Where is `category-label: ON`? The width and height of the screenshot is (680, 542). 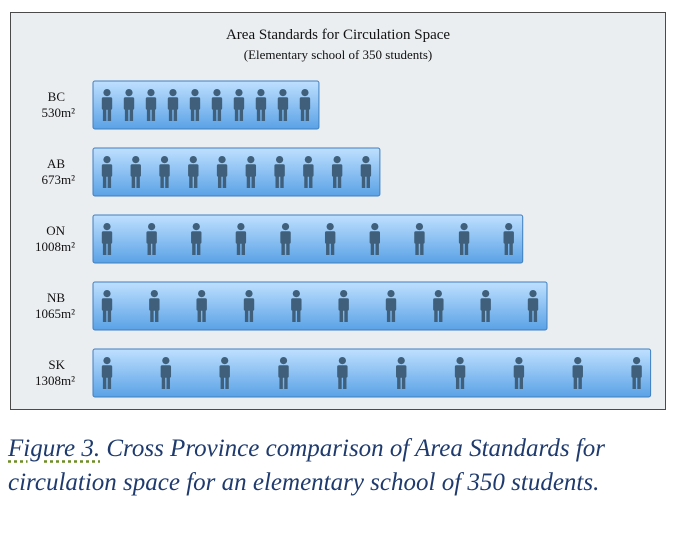
category-label: ON is located at coordinates (55, 230).